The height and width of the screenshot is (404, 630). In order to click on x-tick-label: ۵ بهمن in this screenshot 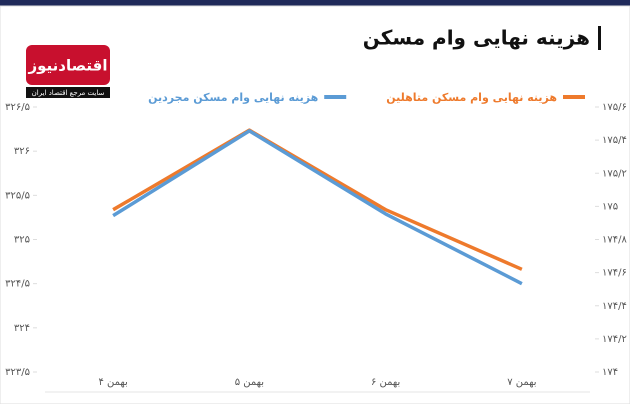, I will do `click(249, 382)`.